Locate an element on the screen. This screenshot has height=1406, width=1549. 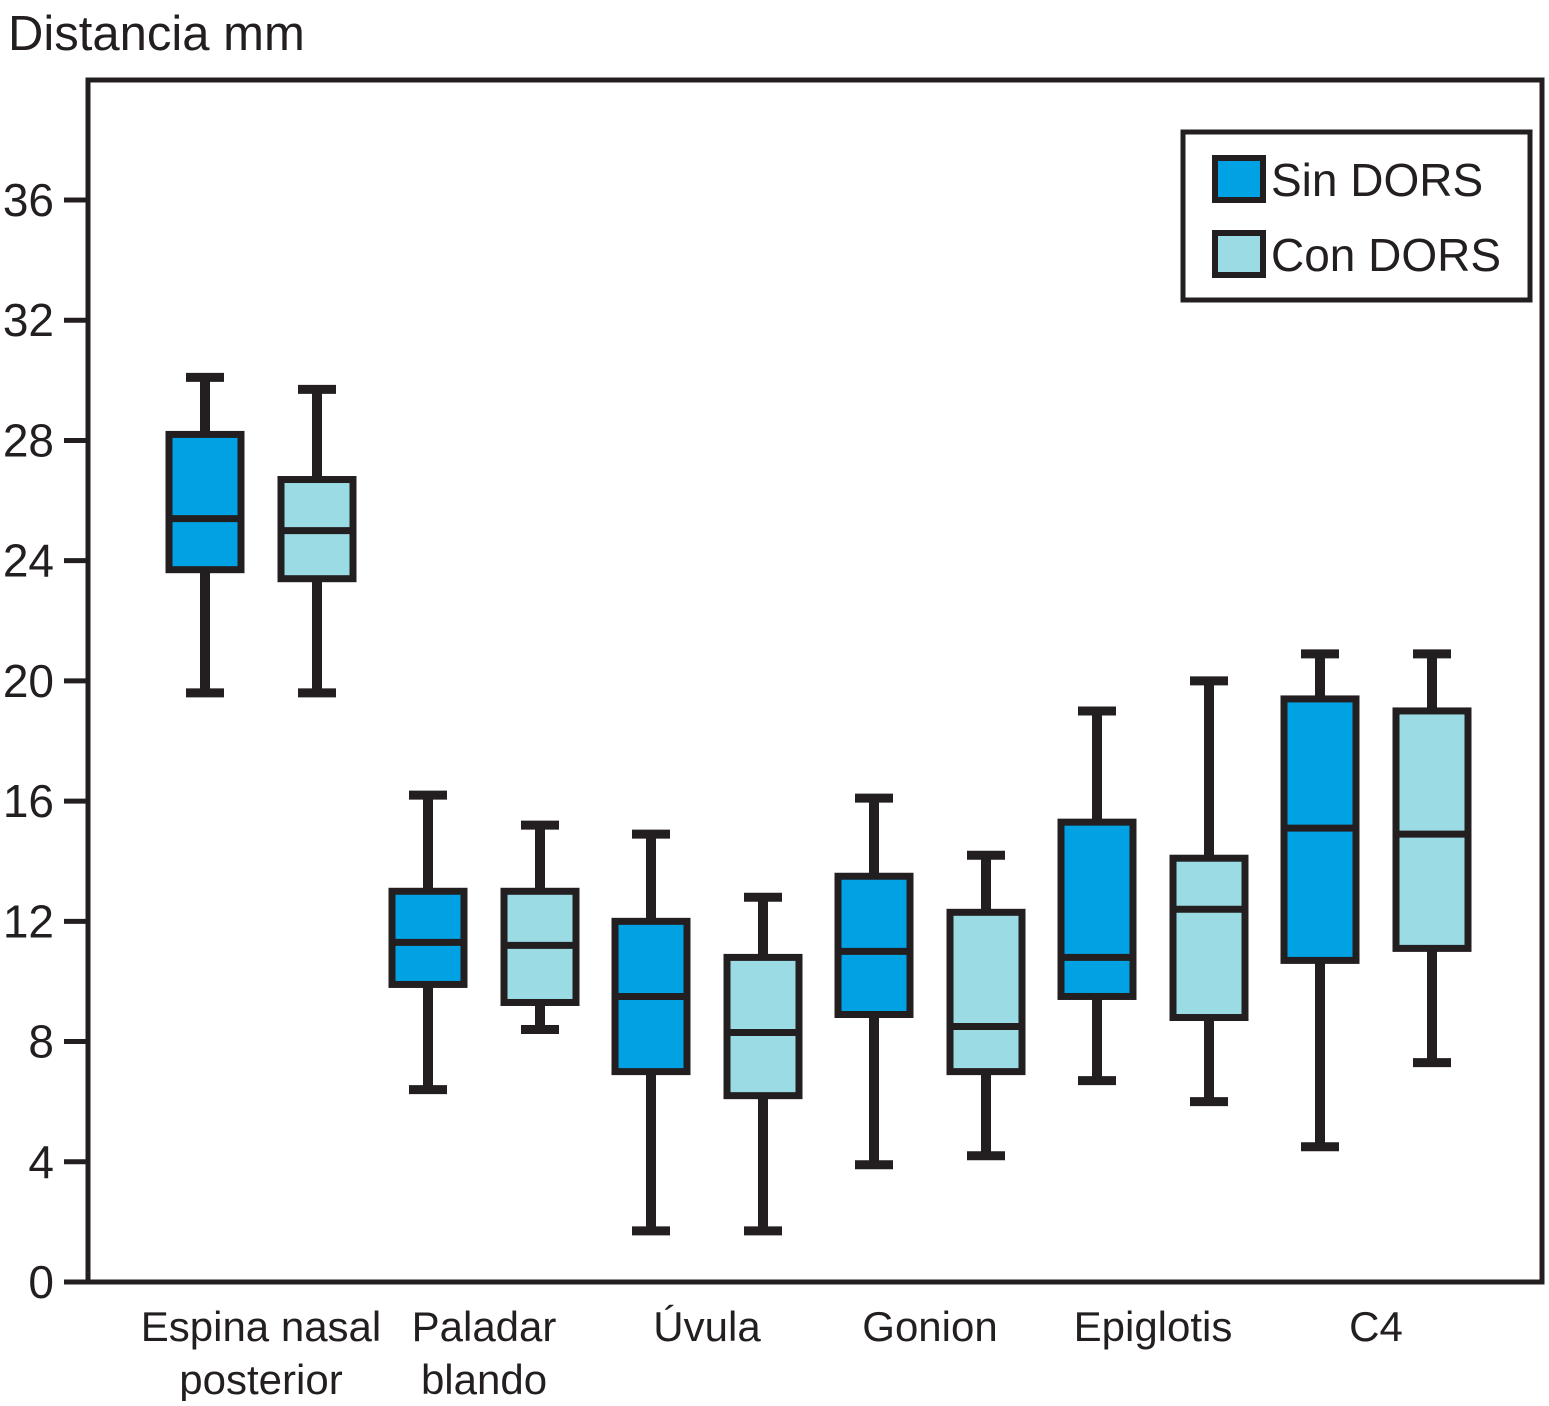
y-axis-tick-label: 0 is located at coordinates (41, 1282).